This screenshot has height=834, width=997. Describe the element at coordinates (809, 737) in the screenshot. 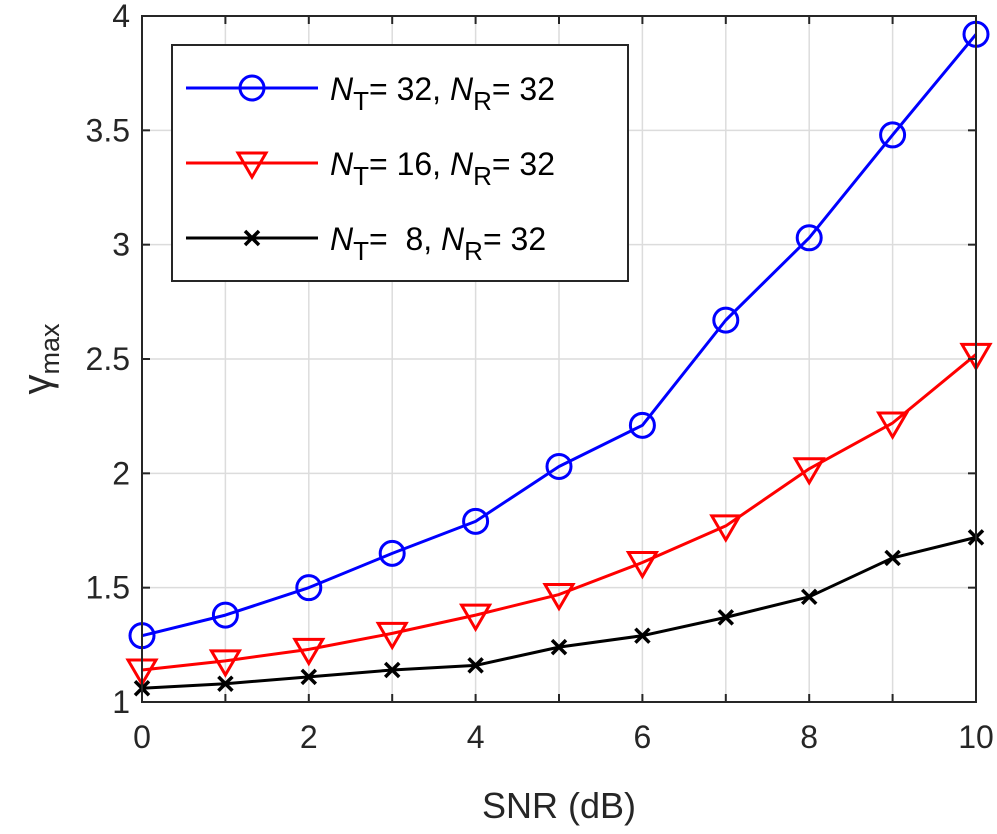

I see `x-tick-label: 8` at that location.